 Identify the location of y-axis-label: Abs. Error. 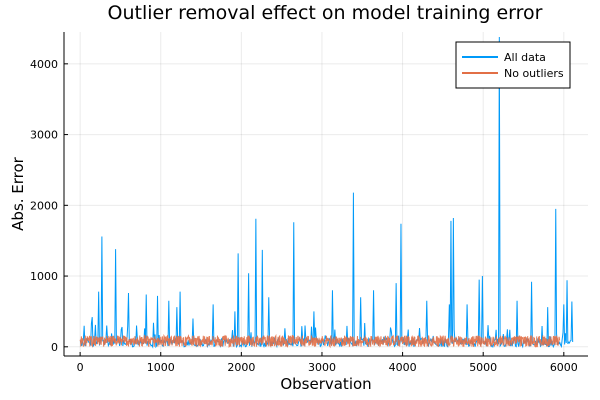
(18, 193).